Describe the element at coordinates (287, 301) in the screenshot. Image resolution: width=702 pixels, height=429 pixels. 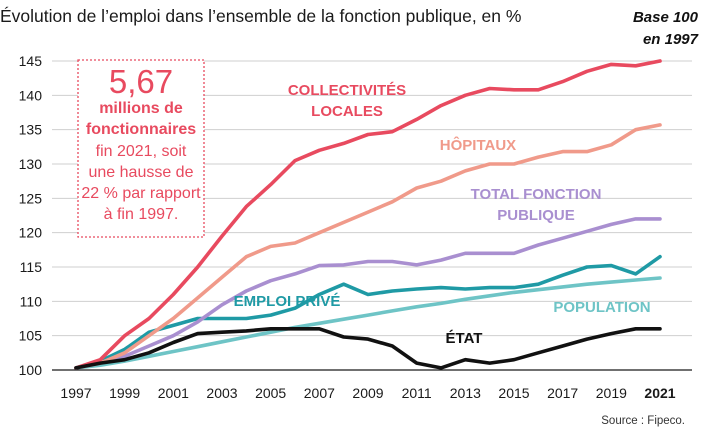
I see `series-label-3: EMPLOI PRIVÉ` at that location.